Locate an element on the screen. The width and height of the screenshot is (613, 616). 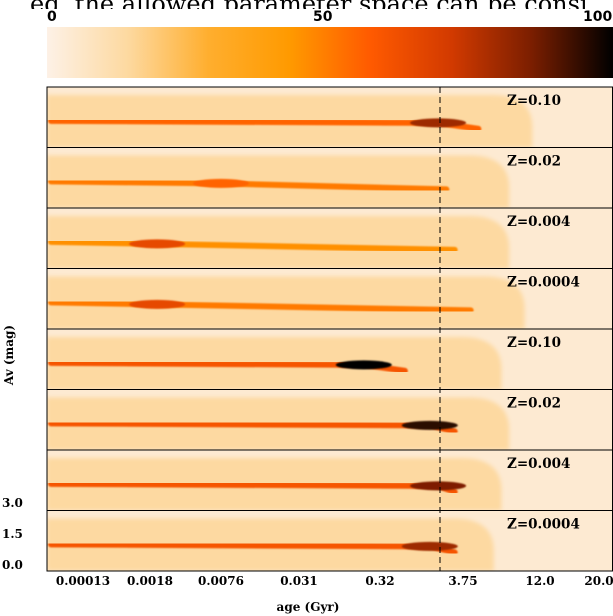
y-tick-0: 0.0 is located at coordinates (12, 565).